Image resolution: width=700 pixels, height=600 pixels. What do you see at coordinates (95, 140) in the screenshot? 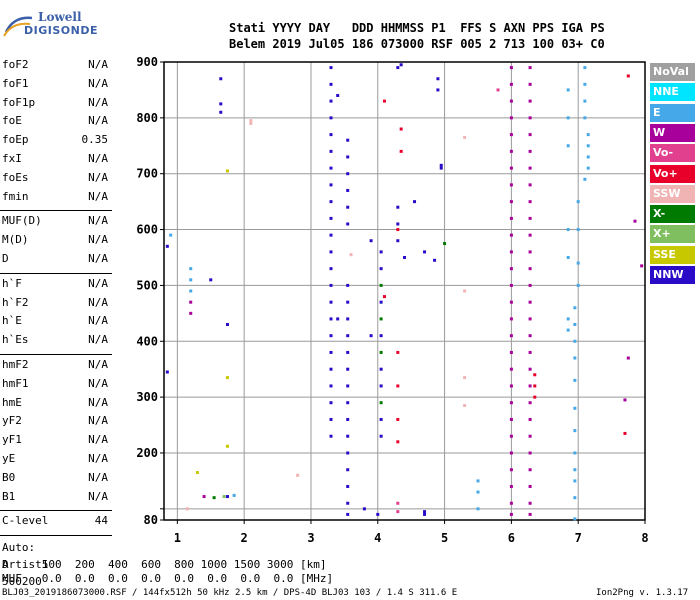
I see `param-value: 0.35` at bounding box center [95, 140].